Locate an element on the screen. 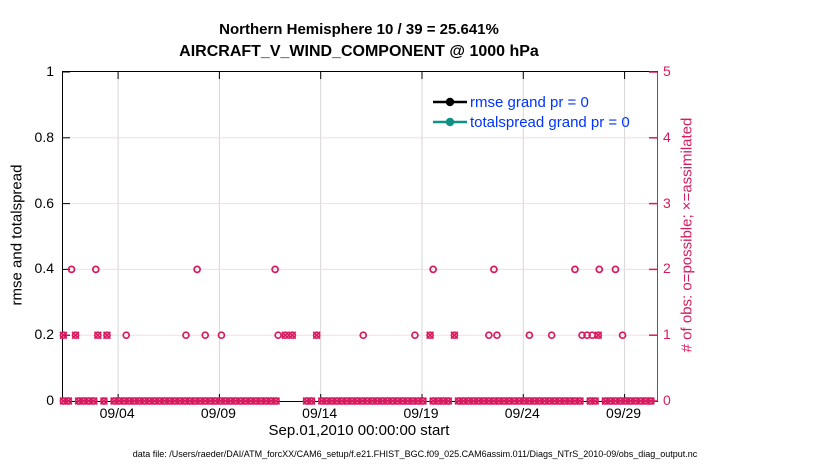 The image size is (830, 470). x-tick-label: 09/24 is located at coordinates (522, 413).